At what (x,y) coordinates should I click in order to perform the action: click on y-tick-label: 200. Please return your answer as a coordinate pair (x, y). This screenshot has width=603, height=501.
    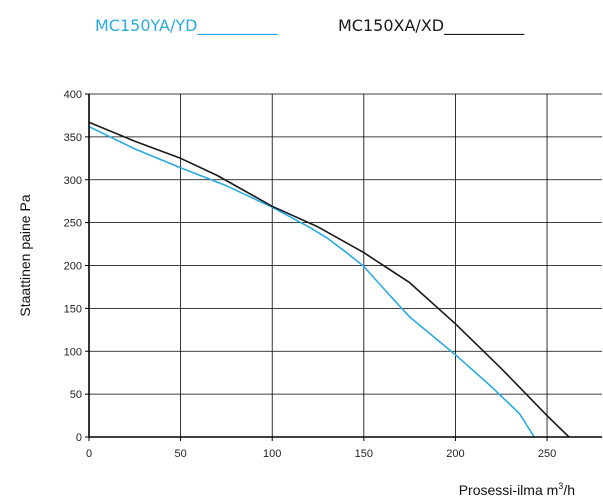
    Looking at the image, I should click on (73, 267).